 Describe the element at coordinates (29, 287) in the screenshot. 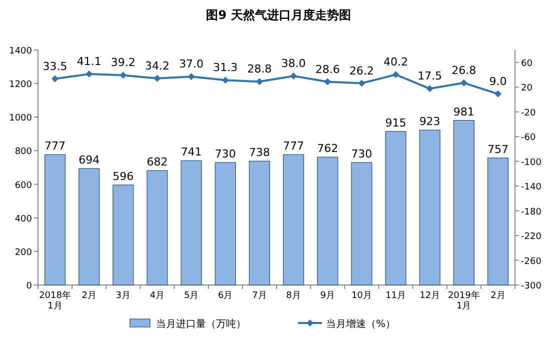

I see `y-tick-label: 0` at that location.